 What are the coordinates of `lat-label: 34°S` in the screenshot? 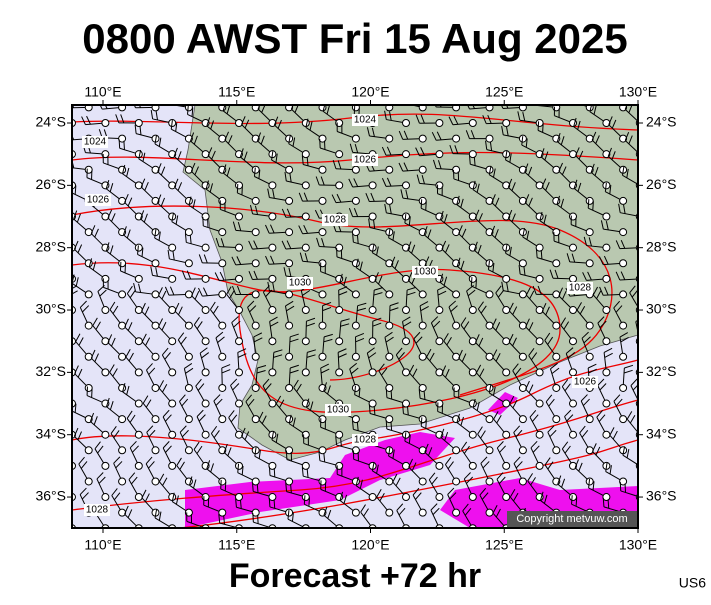 It's located at (661, 433).